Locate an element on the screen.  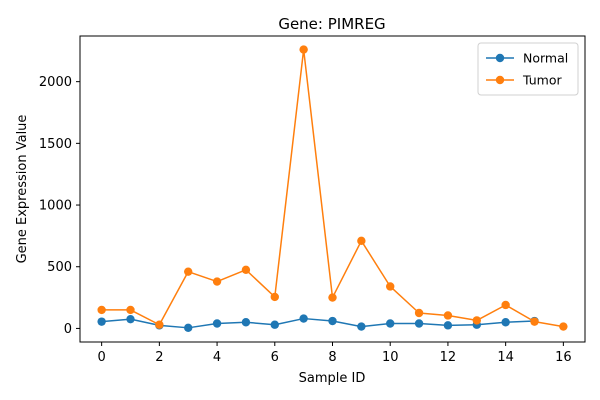
y-tick-label: 0 is located at coordinates (68, 329).